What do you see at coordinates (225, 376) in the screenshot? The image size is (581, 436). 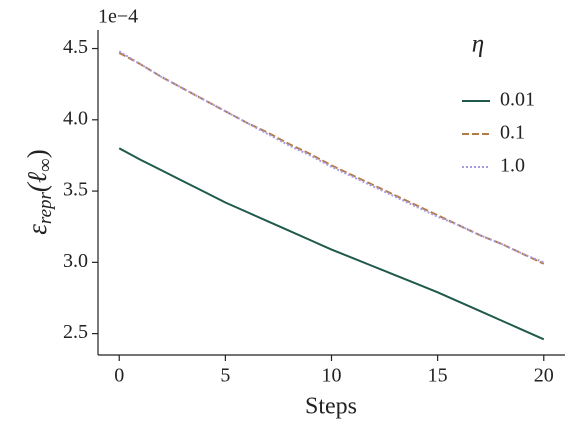 I see `x-tick-label: 5` at bounding box center [225, 376].